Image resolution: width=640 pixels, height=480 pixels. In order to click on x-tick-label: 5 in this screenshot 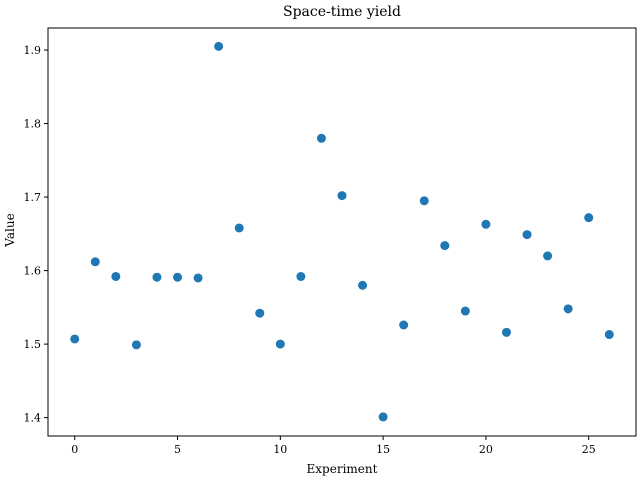, I will do `click(177, 449)`.